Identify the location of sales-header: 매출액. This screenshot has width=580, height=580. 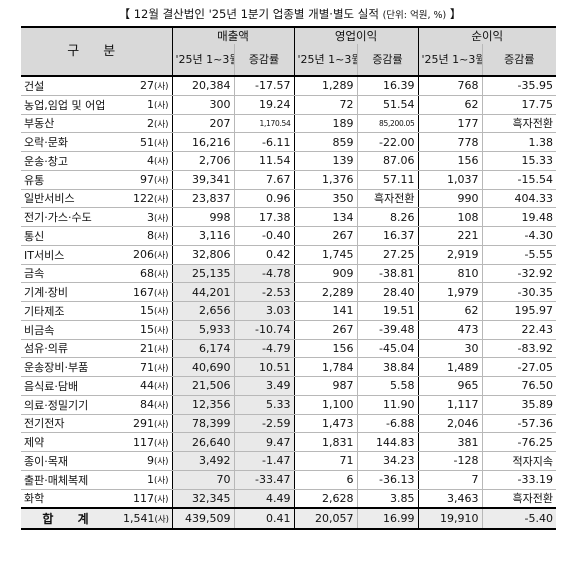
(232, 35).